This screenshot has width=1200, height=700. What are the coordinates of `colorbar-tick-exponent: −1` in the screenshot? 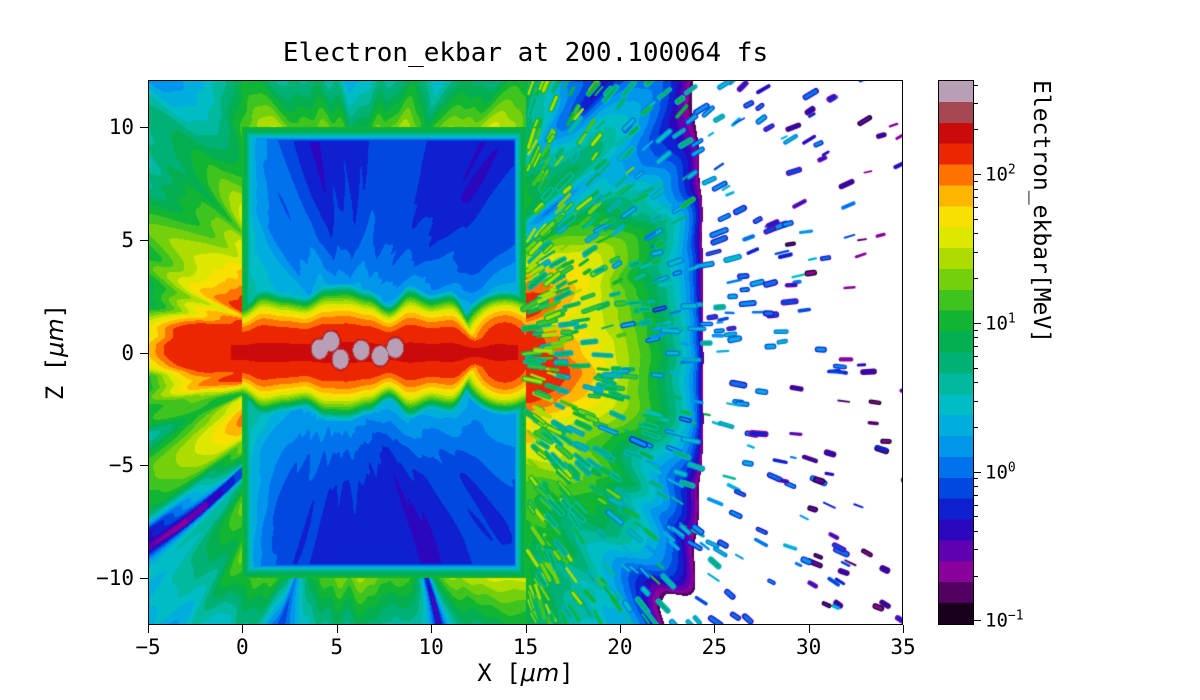 It's located at (1015, 616).